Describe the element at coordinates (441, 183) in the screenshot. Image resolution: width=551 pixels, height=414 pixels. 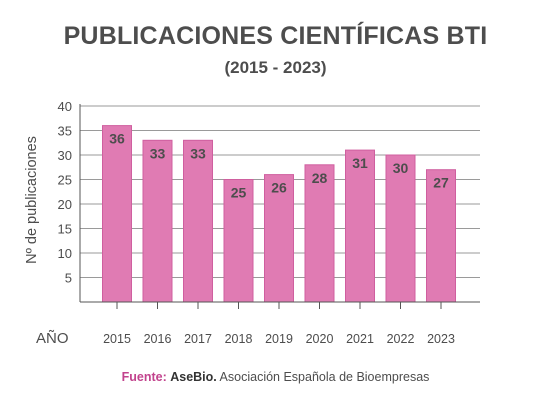
I see `data-label-2023: 27` at that location.